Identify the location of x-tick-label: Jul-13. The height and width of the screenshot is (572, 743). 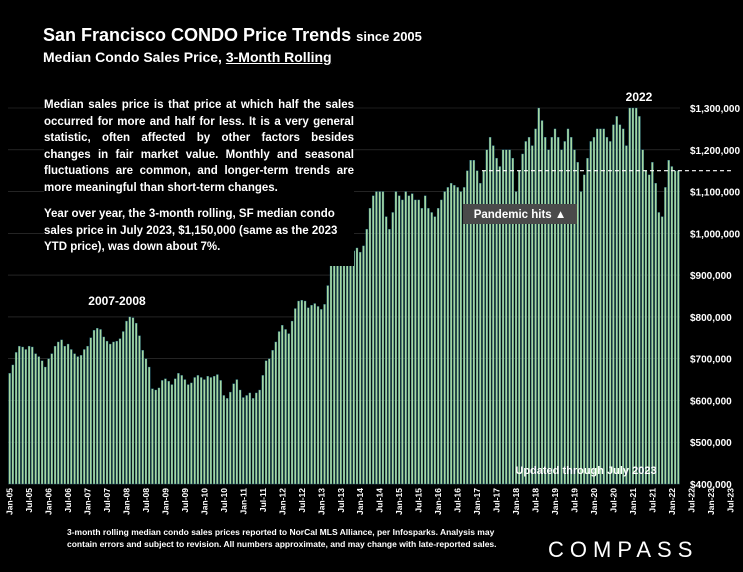
(341, 500).